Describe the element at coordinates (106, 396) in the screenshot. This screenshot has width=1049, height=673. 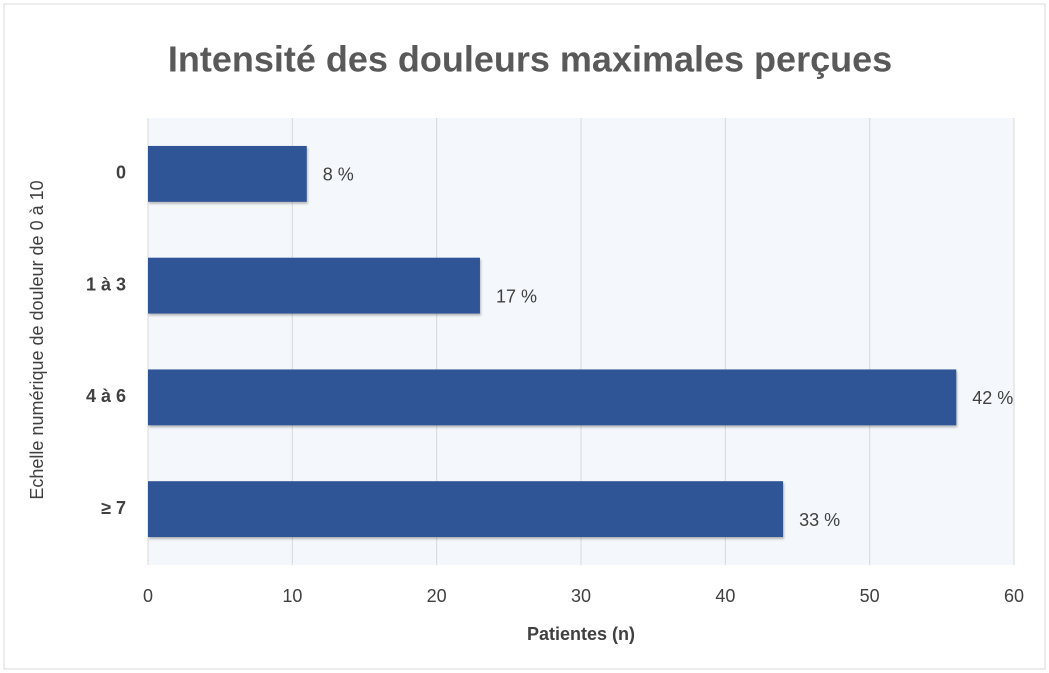
I see `y-tick-label: 4 à 6` at that location.